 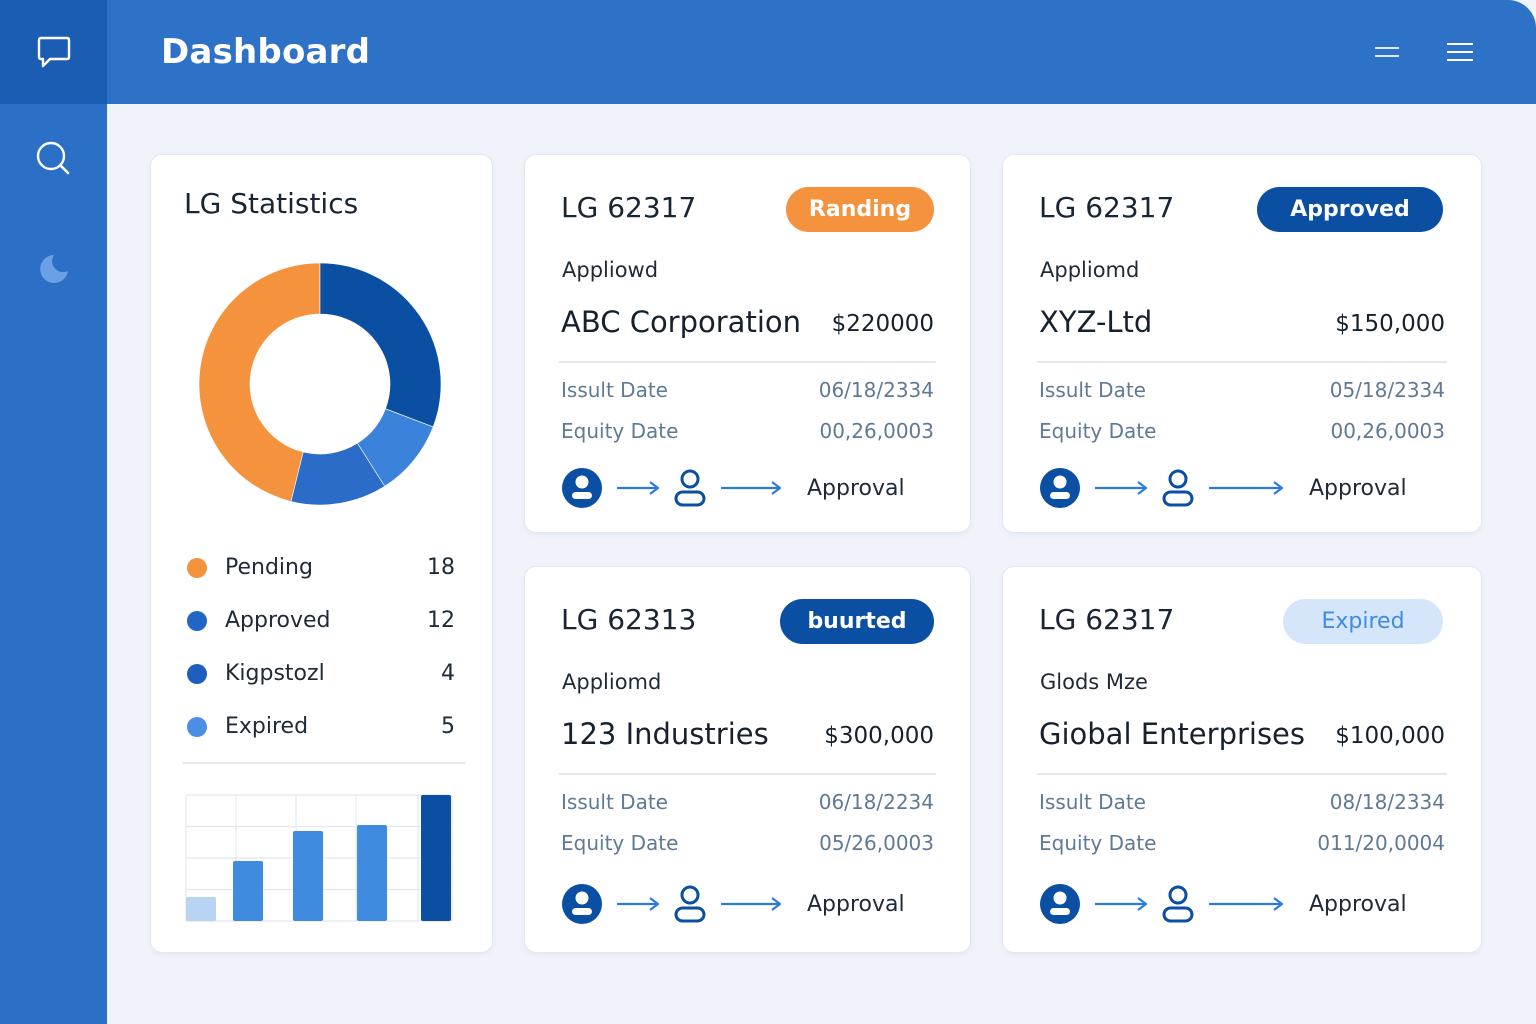 What do you see at coordinates (1387, 390) in the screenshot?
I see `issue-date-value: 05/18/2334` at bounding box center [1387, 390].